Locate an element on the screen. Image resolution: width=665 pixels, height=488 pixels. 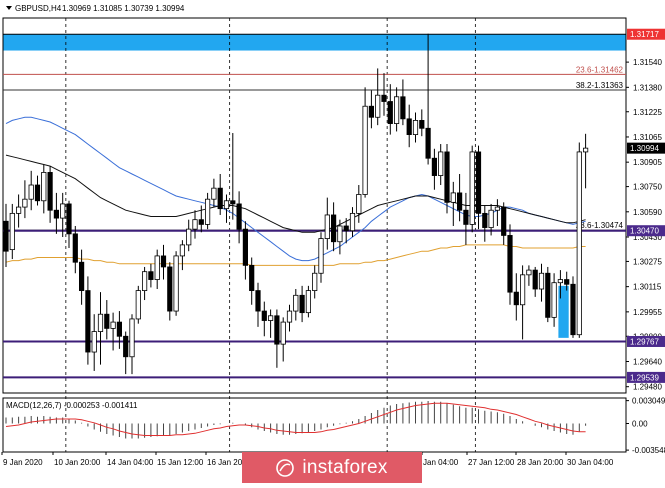
time-tick-label: Jan 04:00 is located at coordinates (441, 462).